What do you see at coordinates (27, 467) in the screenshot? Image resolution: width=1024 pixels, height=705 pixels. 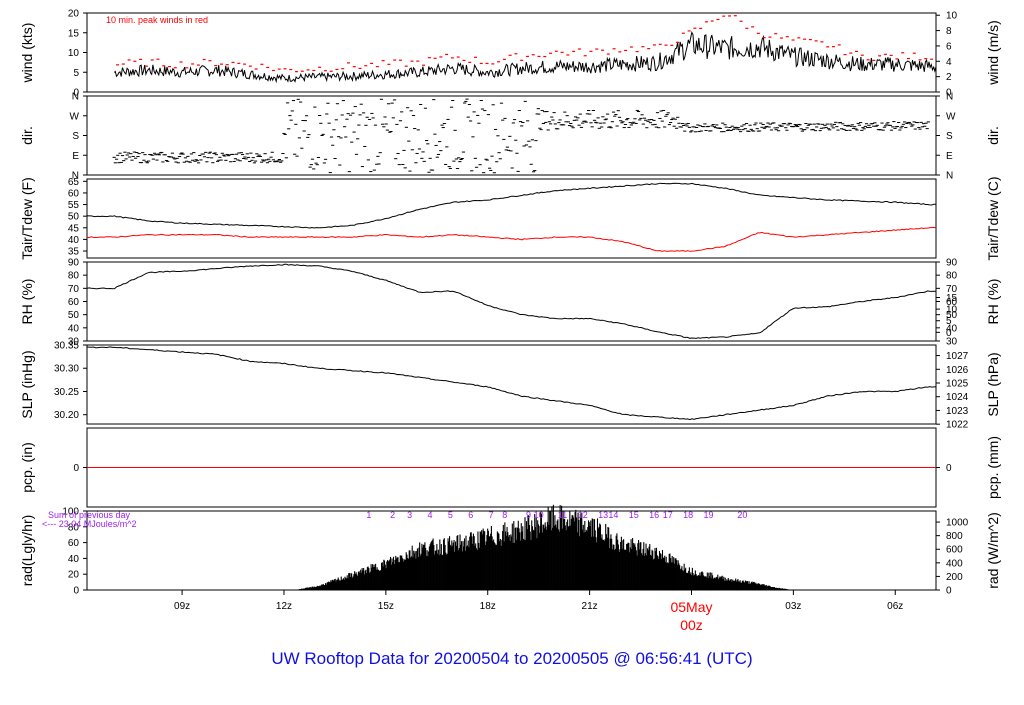 I see `pcp-ylabel-left: pcp. (in)` at bounding box center [27, 467].